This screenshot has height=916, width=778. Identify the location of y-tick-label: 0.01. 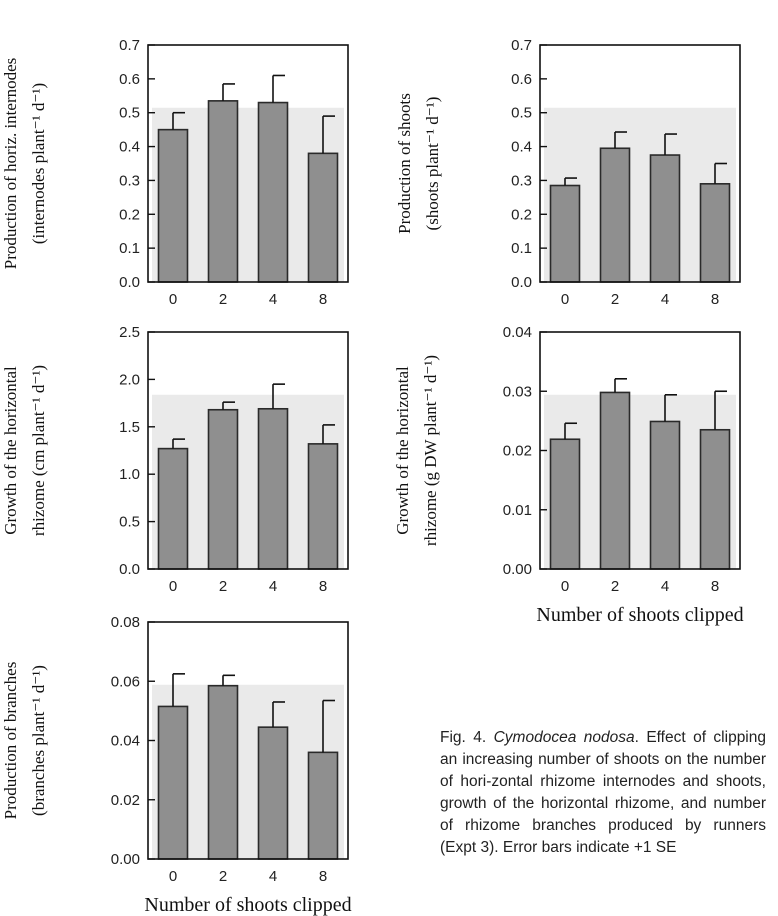
(517, 510).